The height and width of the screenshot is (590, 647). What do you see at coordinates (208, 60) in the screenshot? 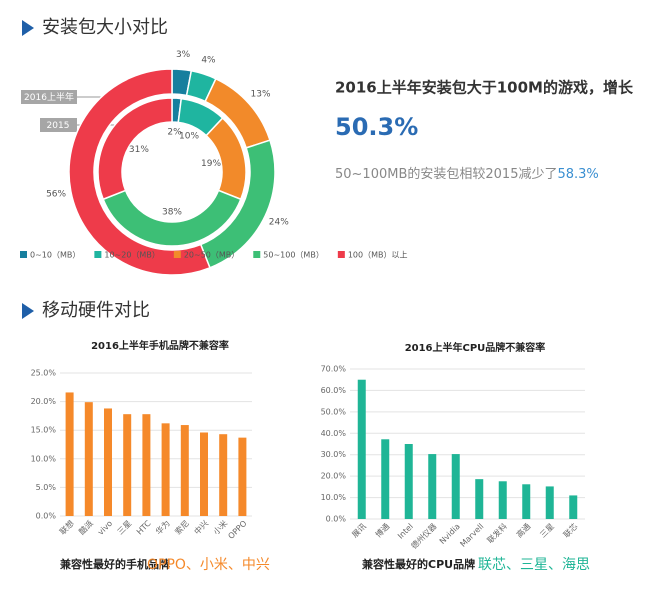
I see `data-label: 4%` at bounding box center [208, 60].